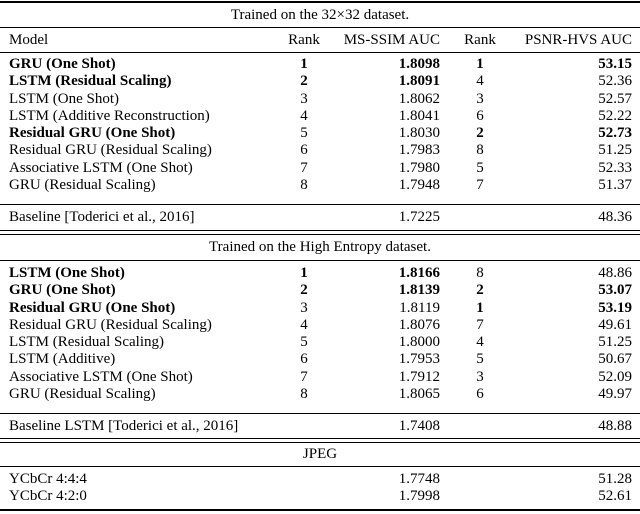 The image size is (640, 514). I want to click on psnr-cell: 52.09, so click(615, 376).